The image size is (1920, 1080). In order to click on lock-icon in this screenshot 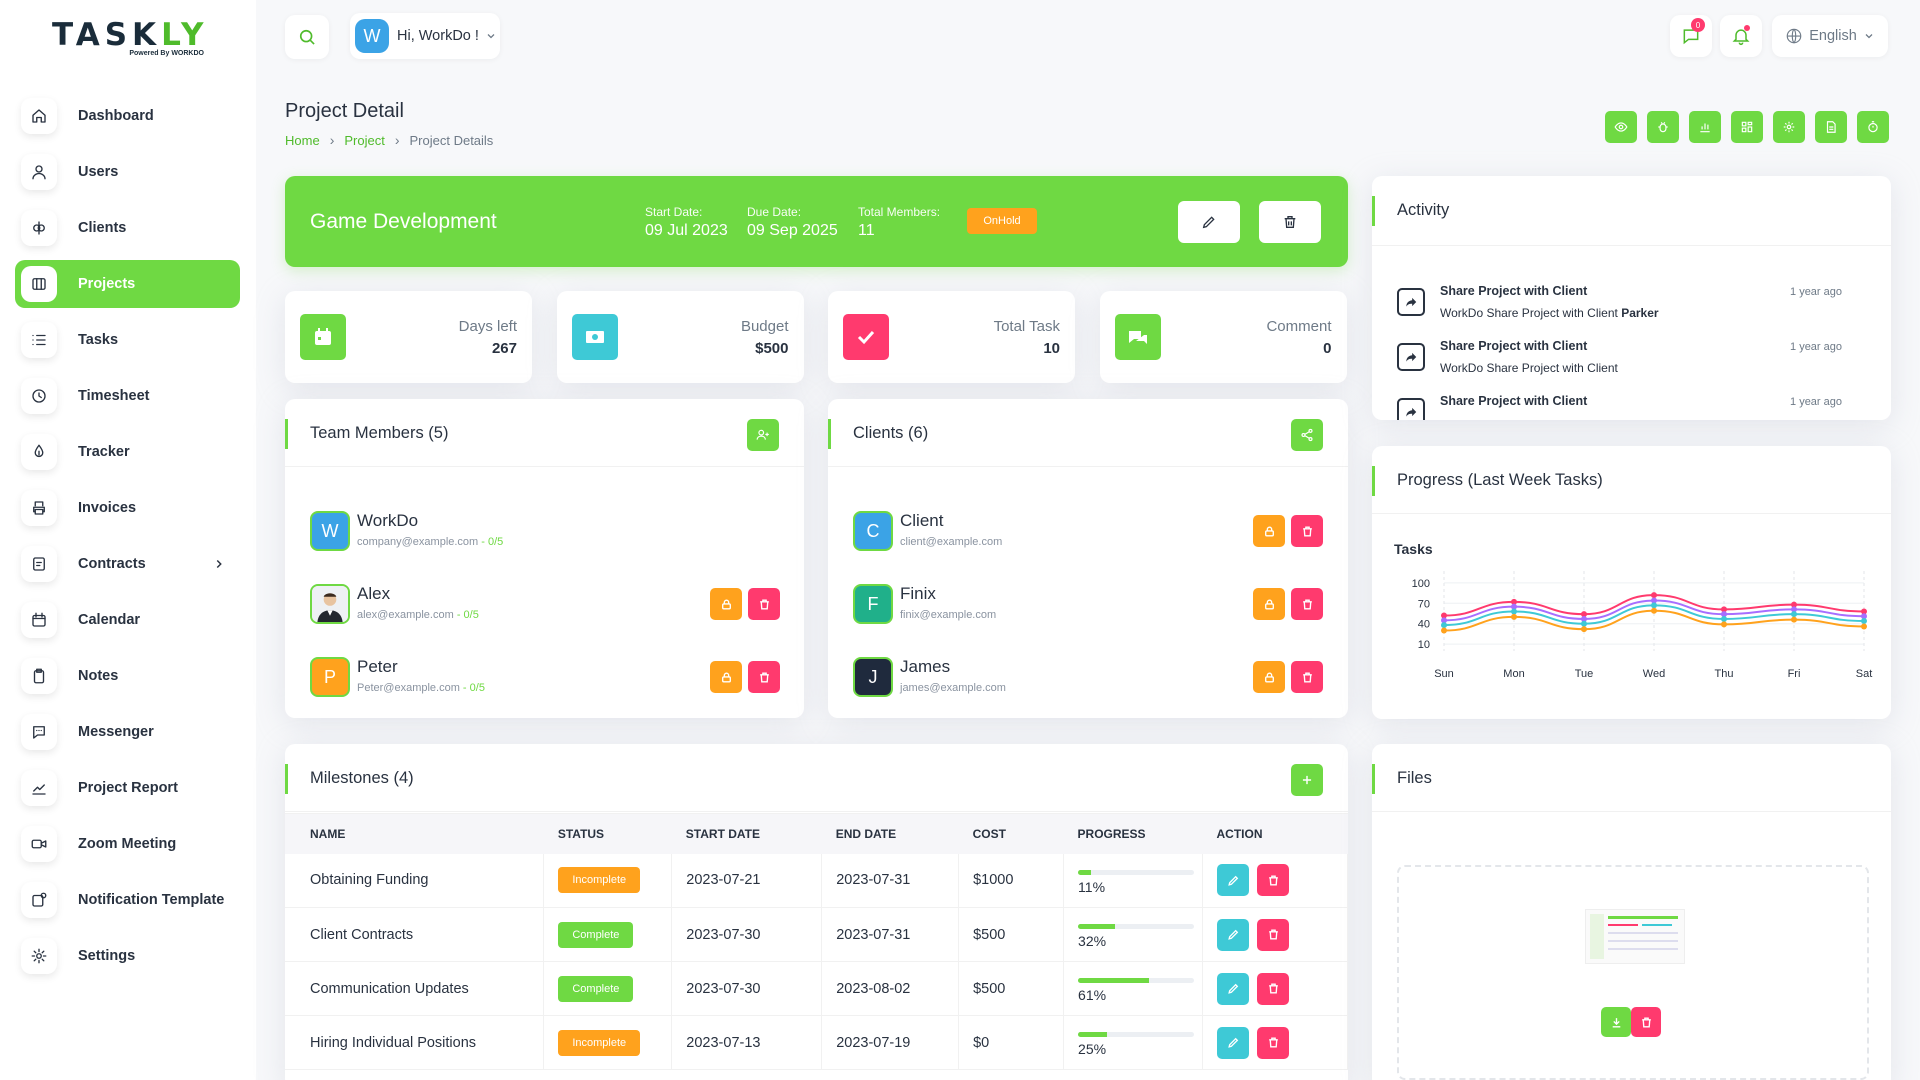, I will do `click(726, 604)`.